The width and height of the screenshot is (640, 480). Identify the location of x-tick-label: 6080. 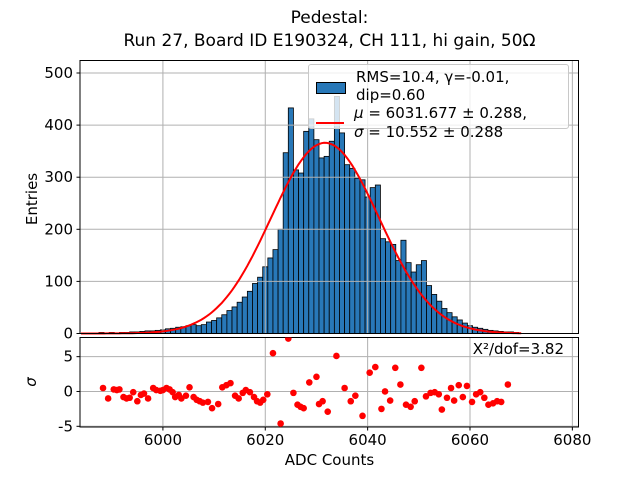
(572, 440).